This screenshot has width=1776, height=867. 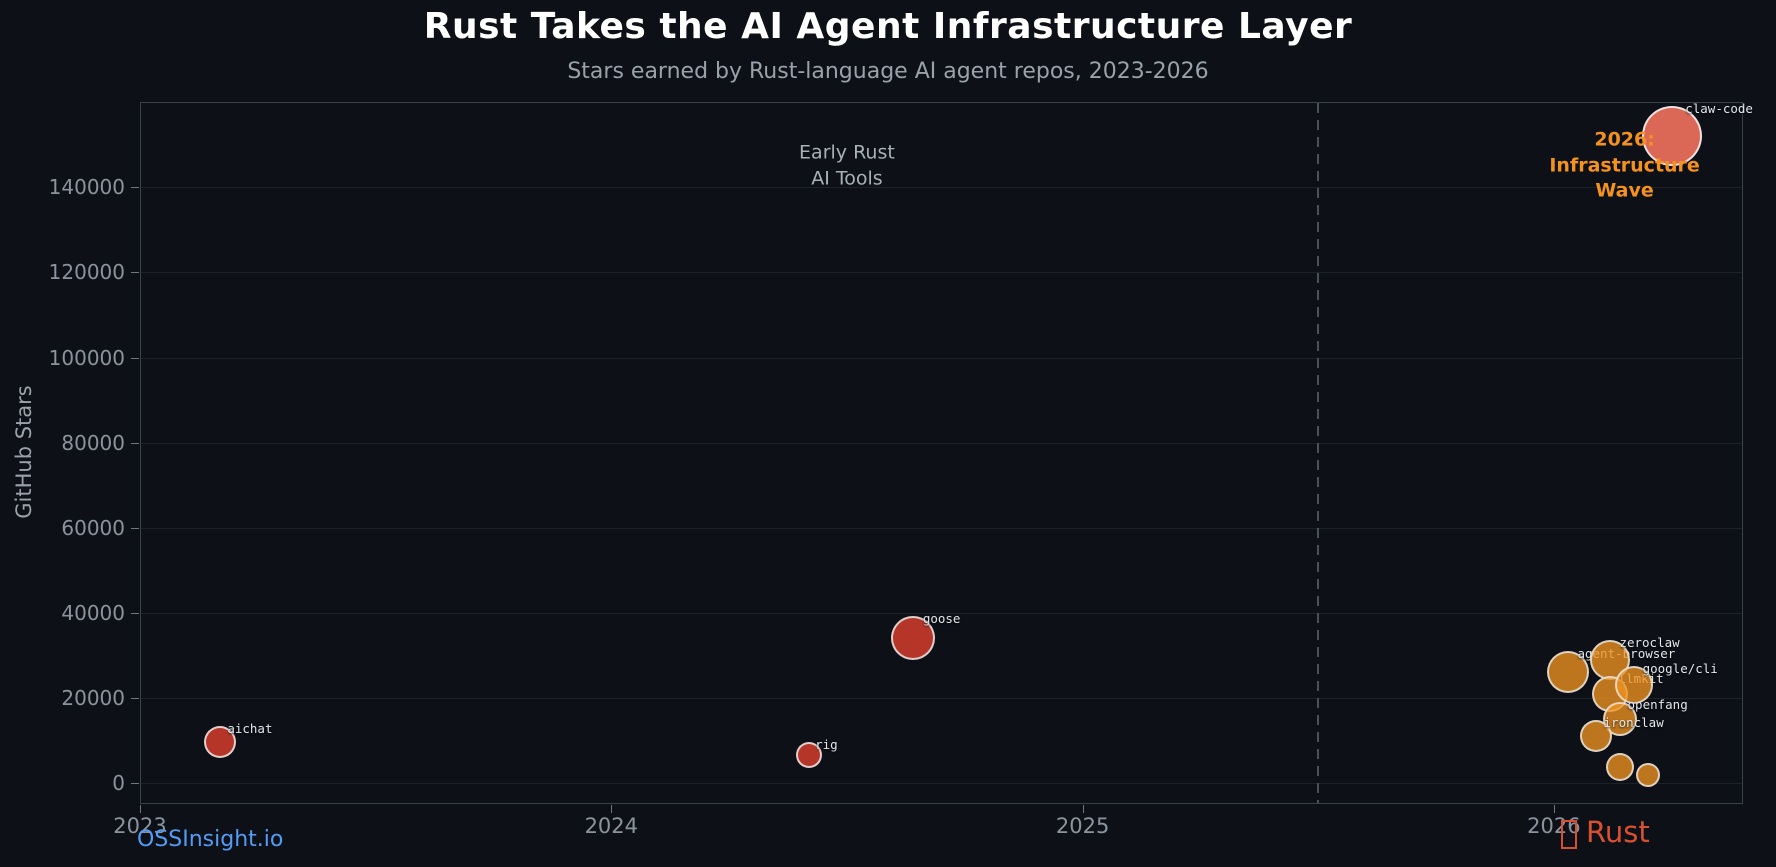 I want to click on x-tick-label: 2025, so click(x=1082, y=826).